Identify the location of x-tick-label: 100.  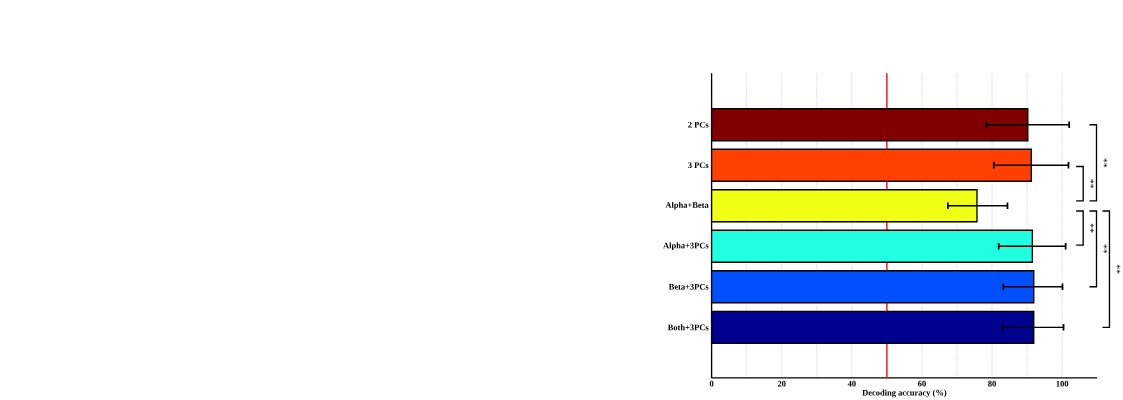
(1062, 383).